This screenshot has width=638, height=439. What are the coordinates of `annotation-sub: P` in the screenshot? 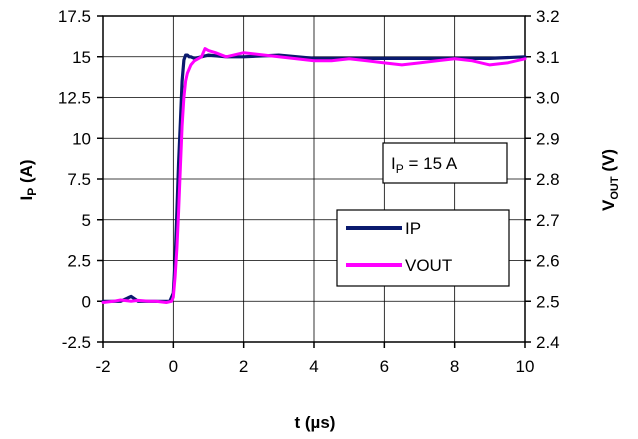 It's located at (400, 169).